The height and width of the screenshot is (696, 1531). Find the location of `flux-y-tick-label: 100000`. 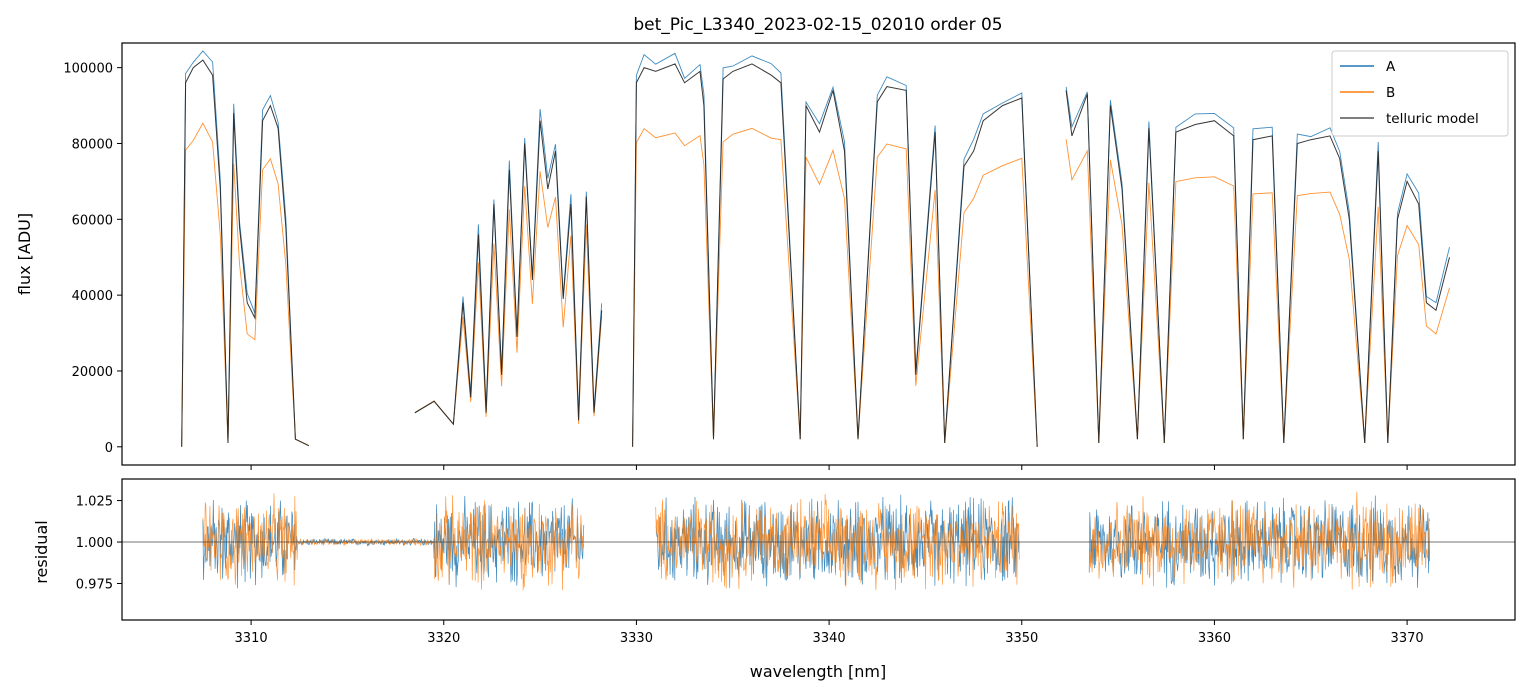

flux-y-tick-label: 100000 is located at coordinates (88, 69).